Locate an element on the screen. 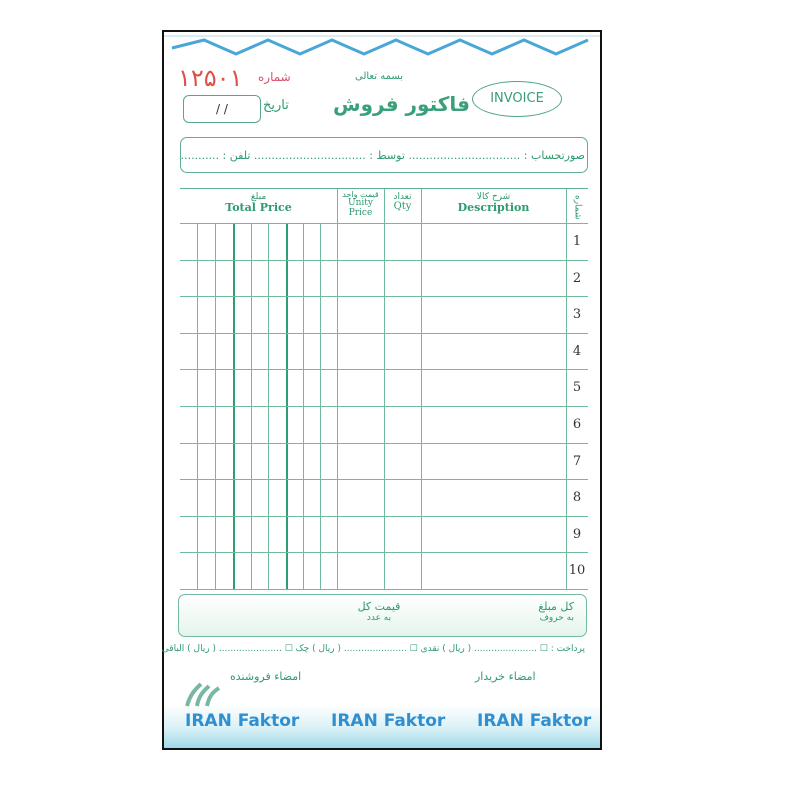 This screenshot has height=800, width=800. row-number: 7 is located at coordinates (577, 461).